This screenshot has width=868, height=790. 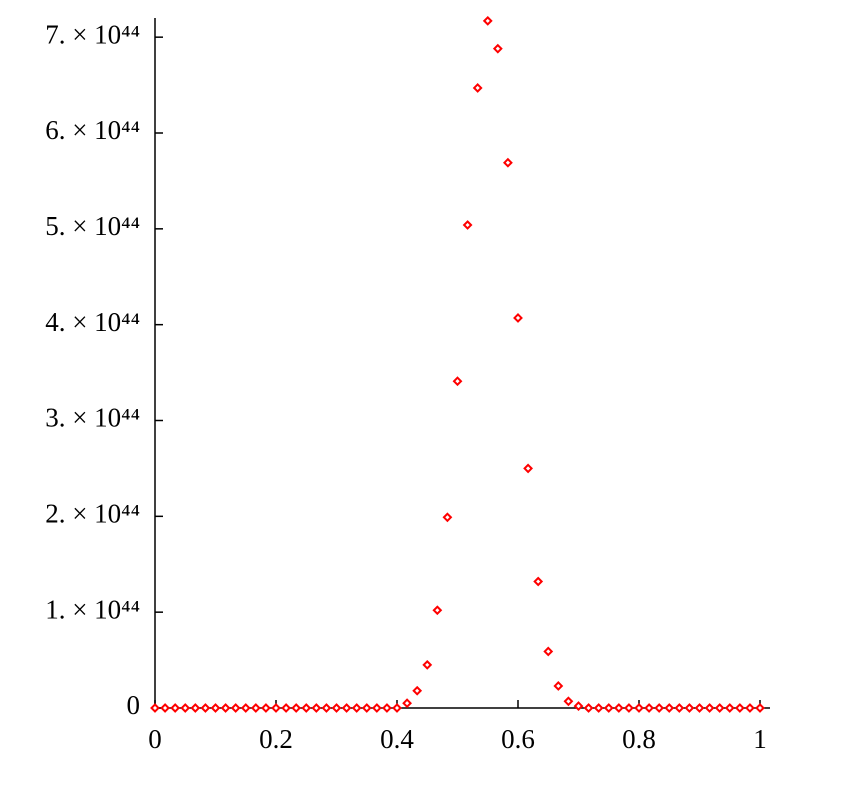 What do you see at coordinates (155, 739) in the screenshot?
I see `x-tick-label: 0` at bounding box center [155, 739].